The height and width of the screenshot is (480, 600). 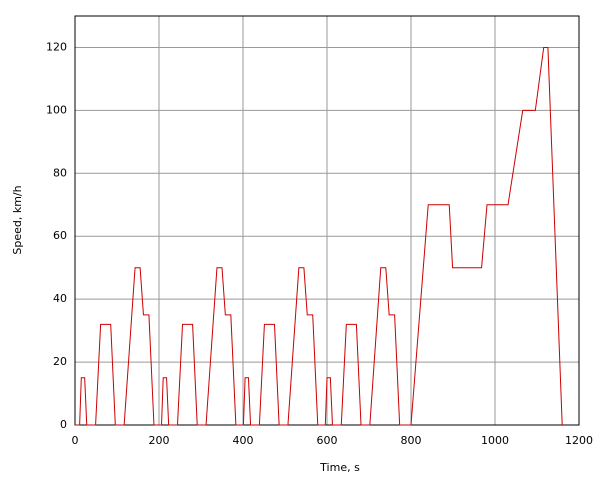 What do you see at coordinates (63, 424) in the screenshot?
I see `y-tick-label: 0` at bounding box center [63, 424].